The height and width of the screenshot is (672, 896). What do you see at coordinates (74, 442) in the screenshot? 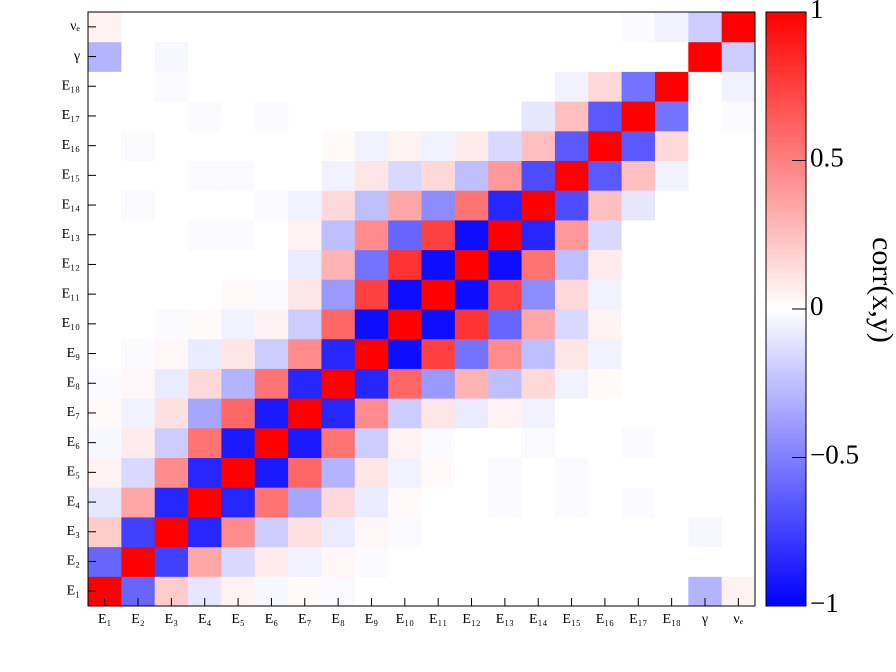
I see `y-tick-label: E₆` at bounding box center [74, 442].